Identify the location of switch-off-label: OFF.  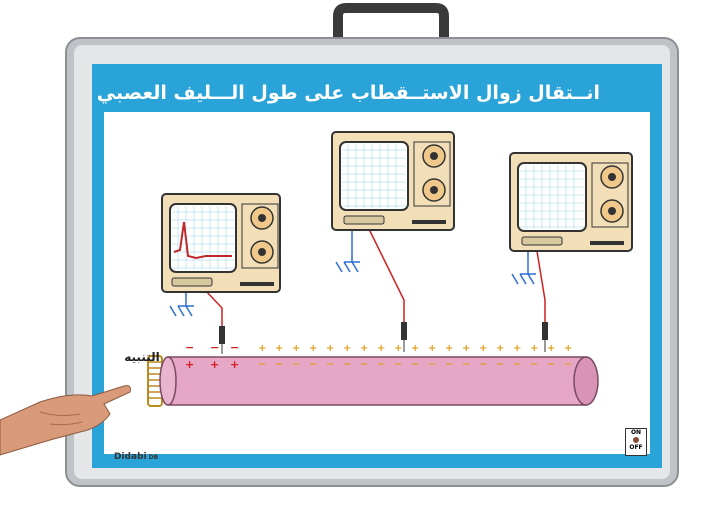
(636, 447).